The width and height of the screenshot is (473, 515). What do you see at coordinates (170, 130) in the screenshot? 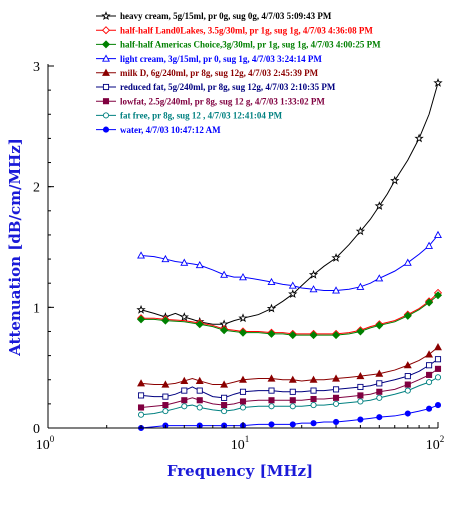
I see `legend-label: water, 4/7/03 10:47:12 AM` at bounding box center [170, 130].